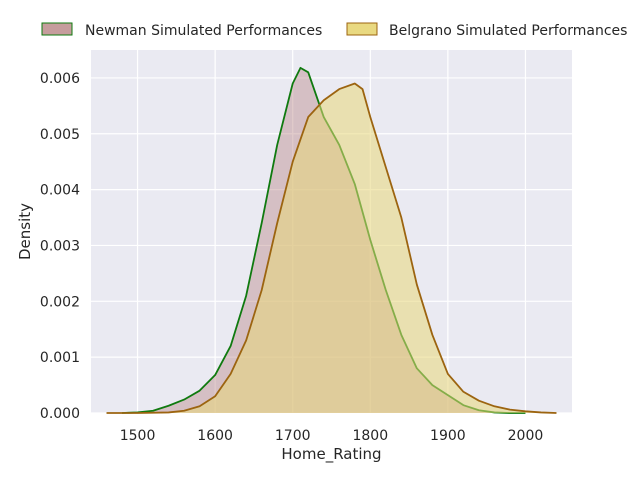 The image size is (640, 480). What do you see at coordinates (293, 436) in the screenshot?
I see `x-tick-label: 1700` at bounding box center [293, 436].